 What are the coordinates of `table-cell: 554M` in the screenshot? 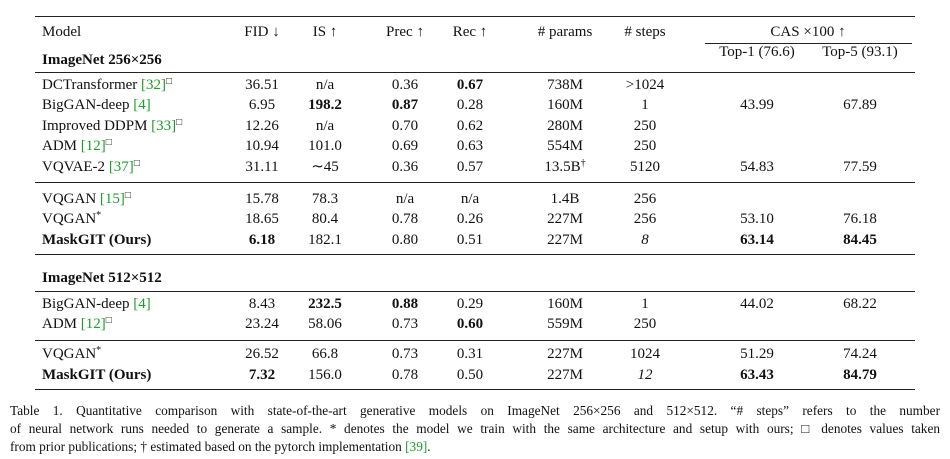 It's located at (565, 146).